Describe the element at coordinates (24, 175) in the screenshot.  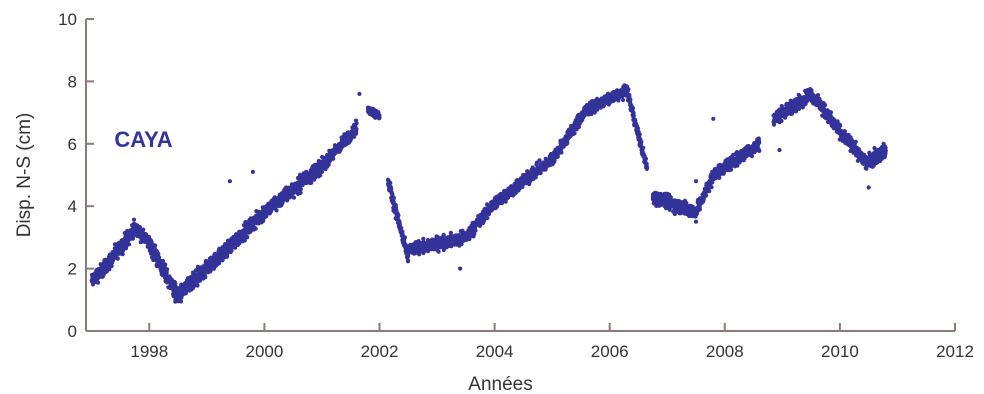
I see `y-axis-title: Disp. N-S (cm)` at that location.